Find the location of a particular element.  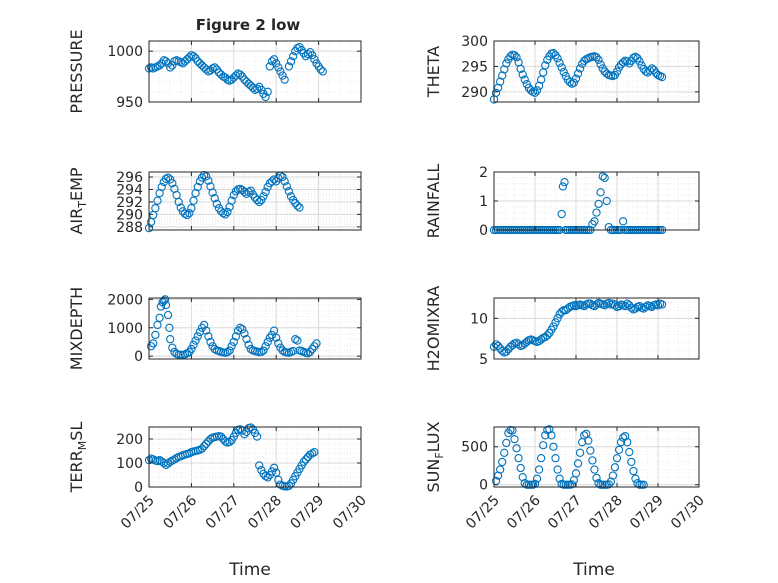

series-pressure is located at coordinates (235, 72).